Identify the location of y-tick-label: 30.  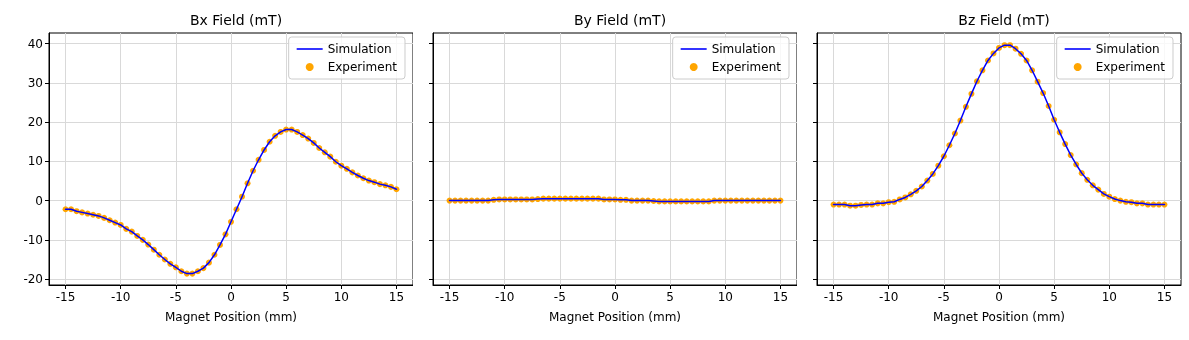
(35, 82).